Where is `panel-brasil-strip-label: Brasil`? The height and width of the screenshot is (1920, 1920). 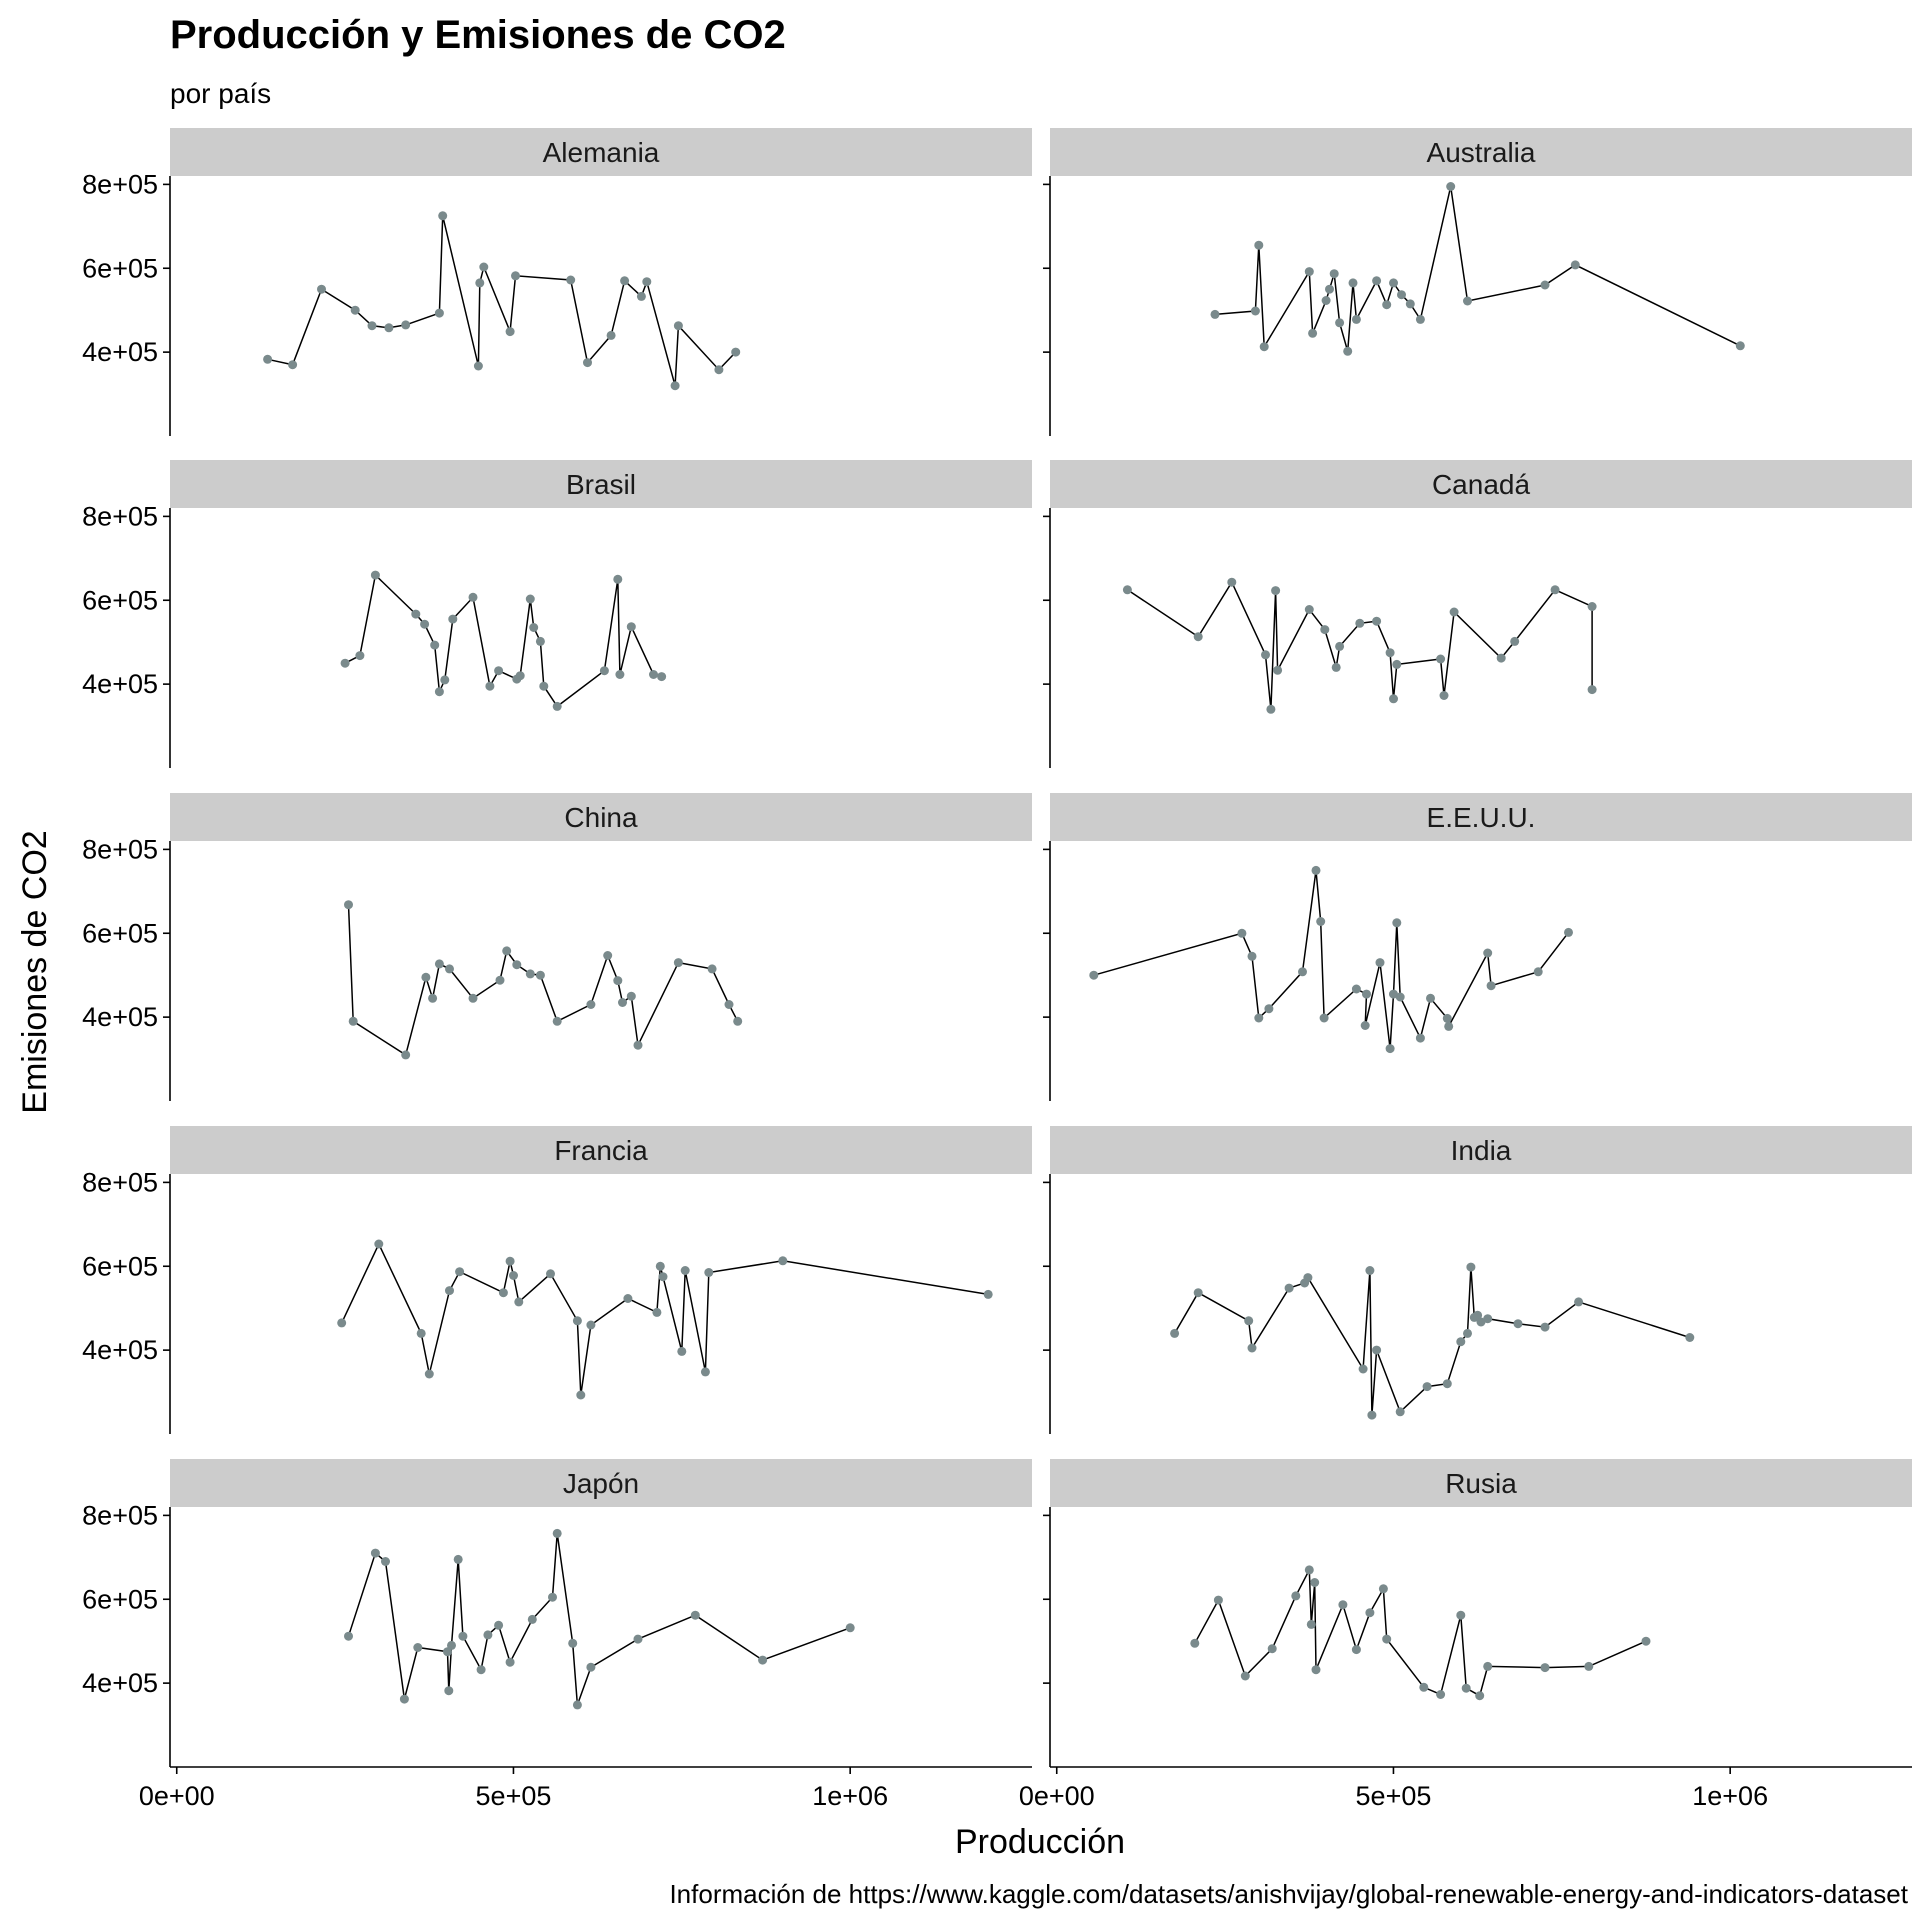
panel-brasil-strip-label: Brasil is located at coordinates (601, 484).